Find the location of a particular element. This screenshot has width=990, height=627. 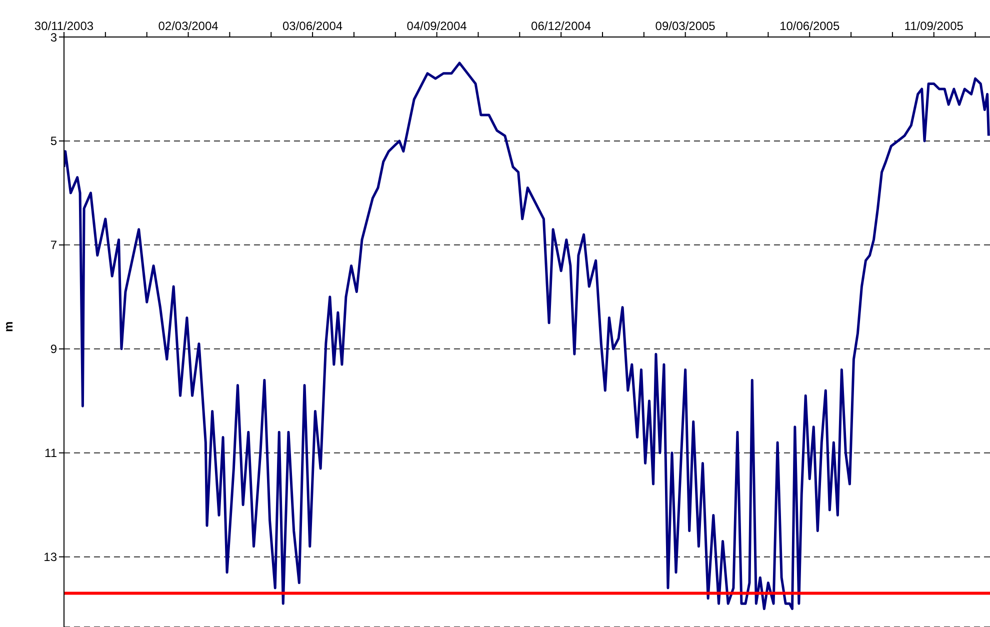

x-tick-label: 02/03/2004 is located at coordinates (188, 26).